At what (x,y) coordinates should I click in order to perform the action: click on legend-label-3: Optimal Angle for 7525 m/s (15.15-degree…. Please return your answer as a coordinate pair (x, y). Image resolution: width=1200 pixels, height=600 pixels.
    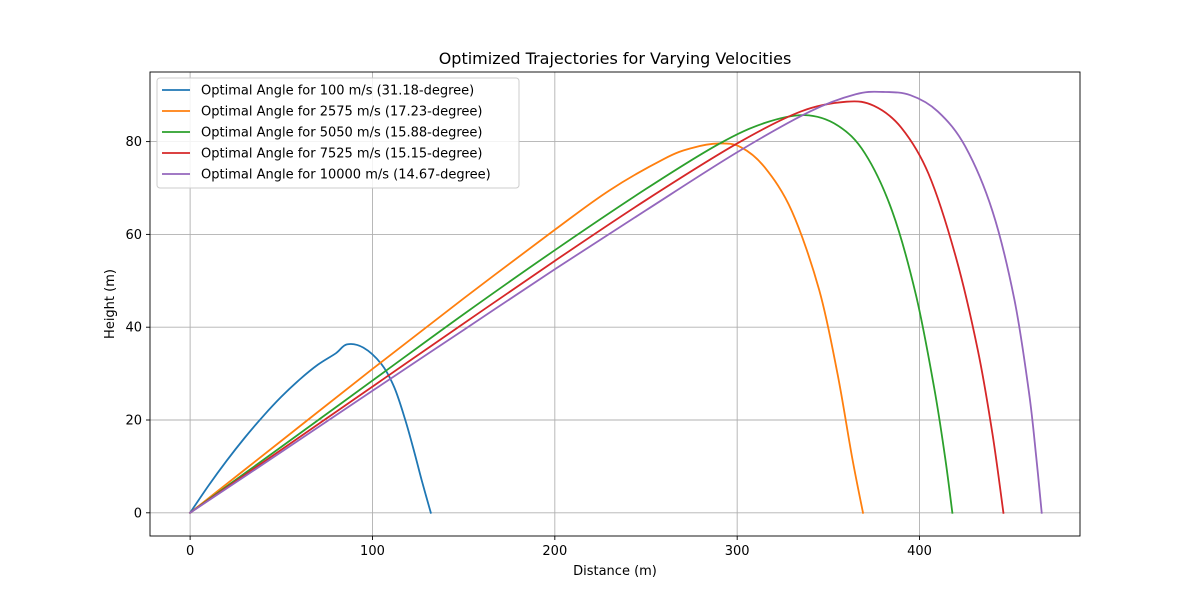
    Looking at the image, I should click on (341, 154).